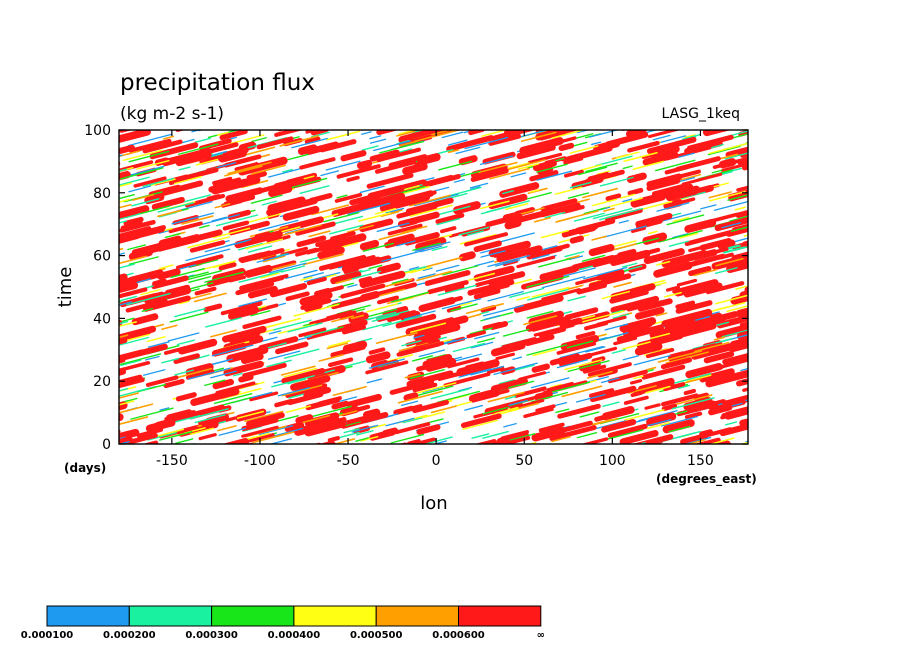  I want to click on colorbar-label: 0.000100, so click(47, 635).